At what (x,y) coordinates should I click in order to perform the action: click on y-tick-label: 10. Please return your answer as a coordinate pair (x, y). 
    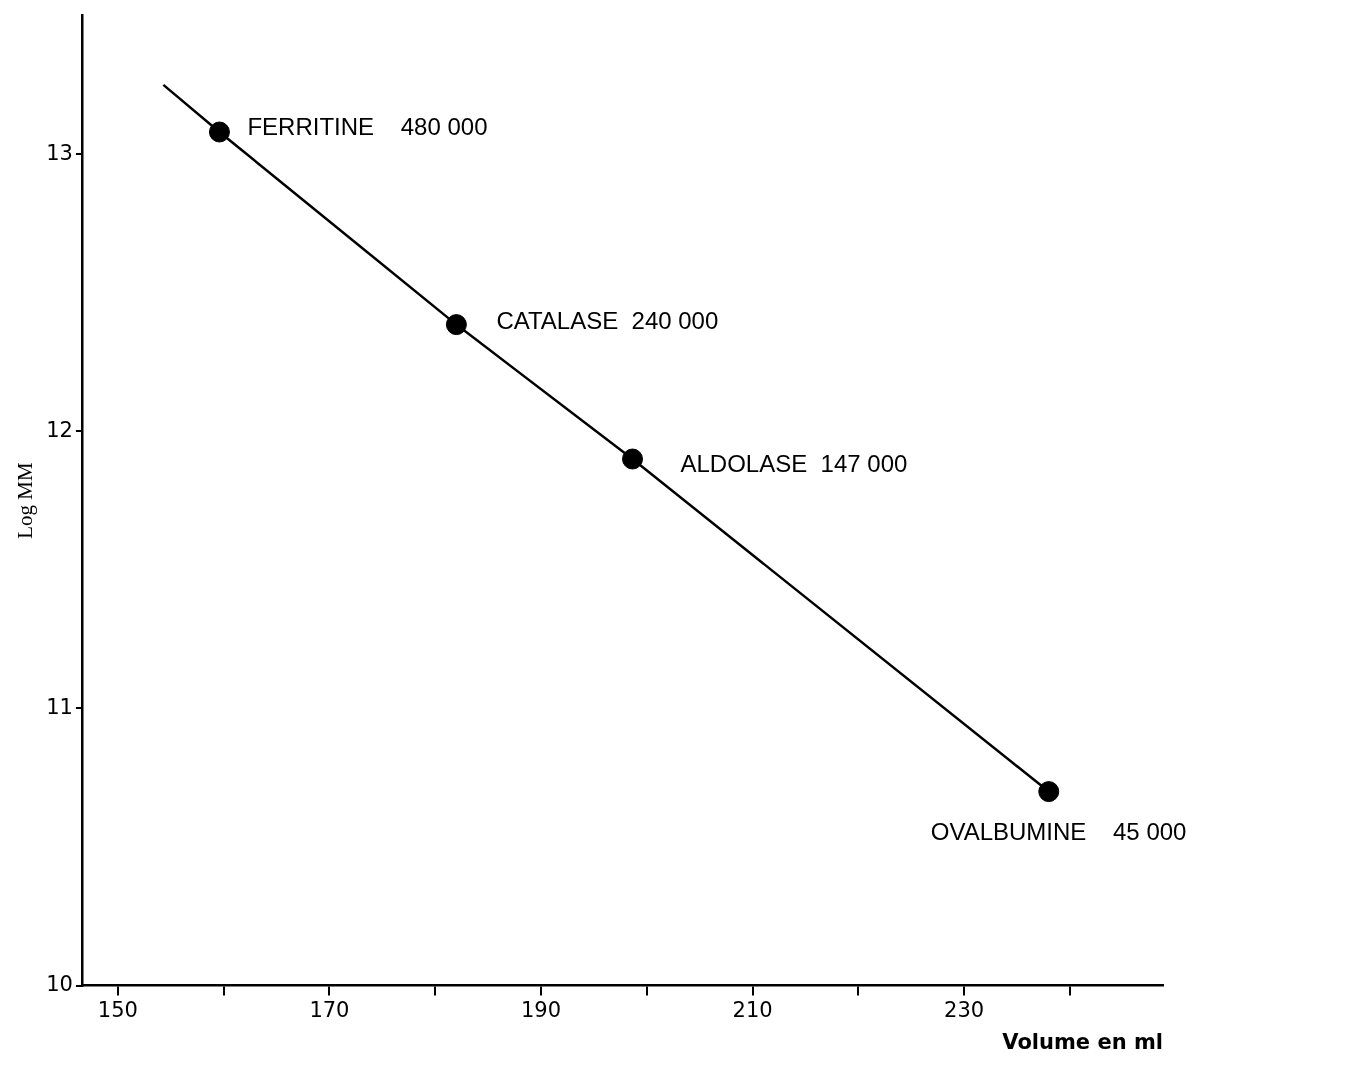
    Looking at the image, I should click on (59, 984).